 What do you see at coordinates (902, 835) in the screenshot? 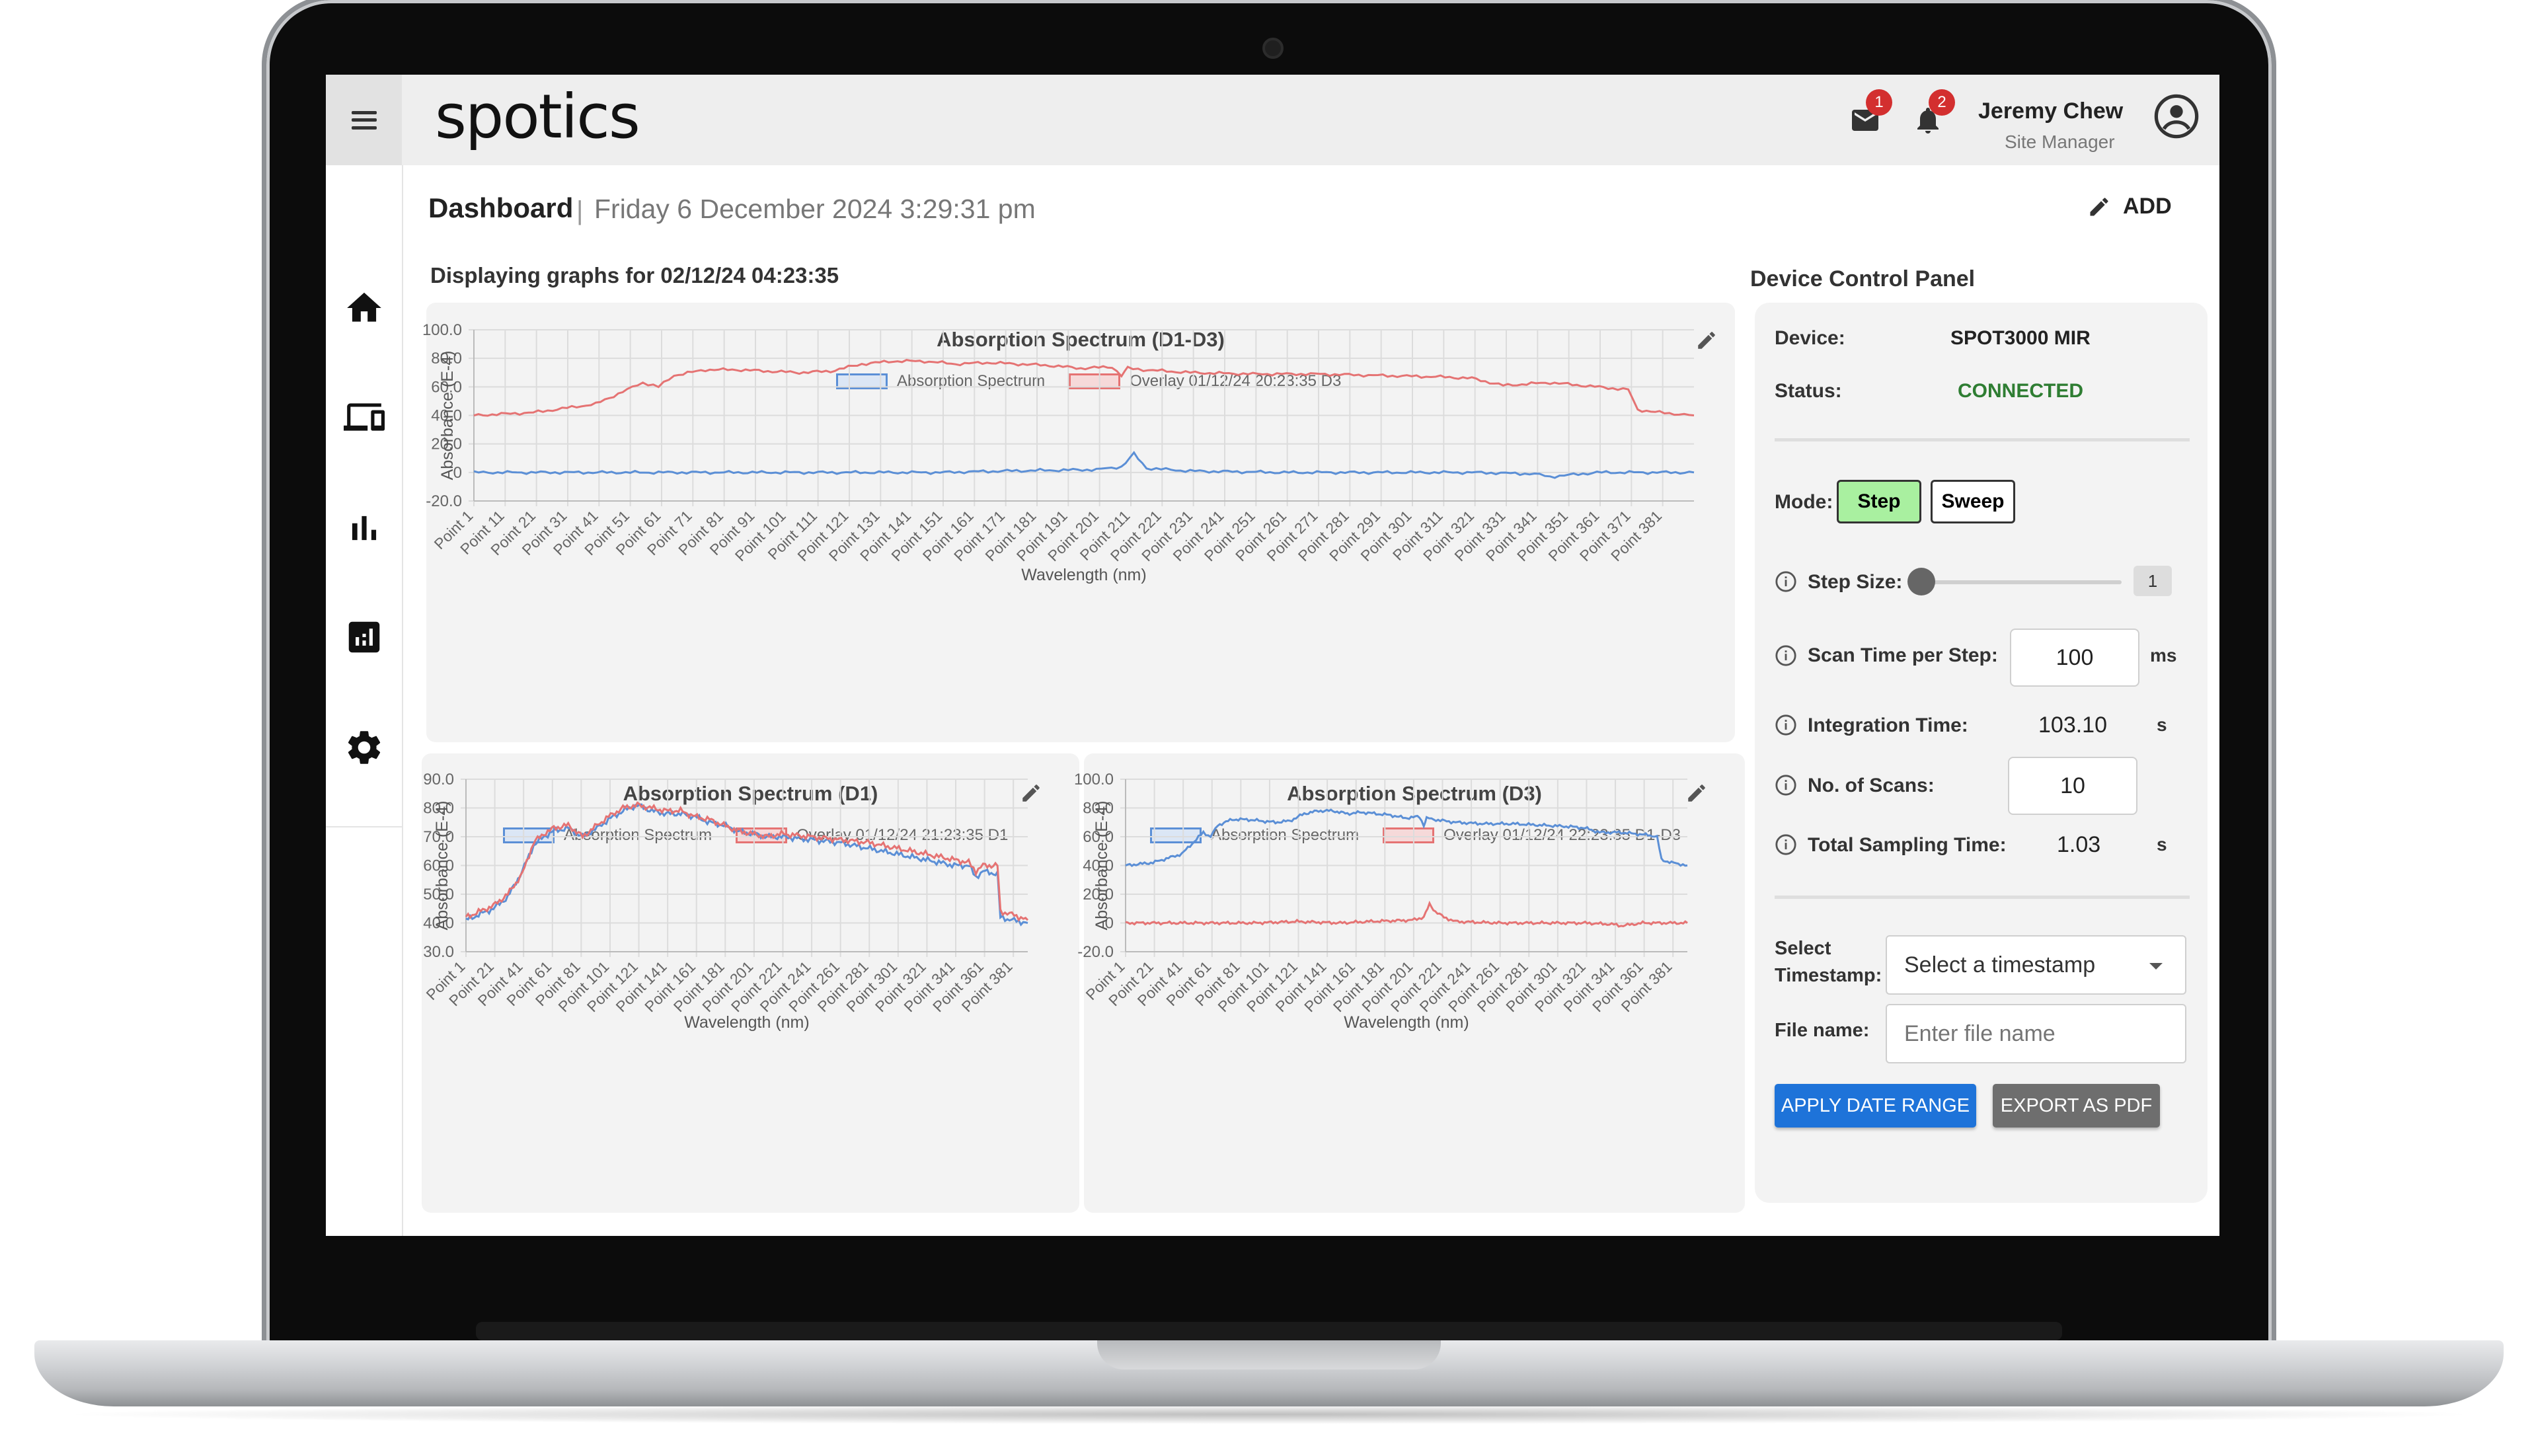
I see `legend-label: Overlay 01/12/24 21:23:35 D1` at bounding box center [902, 835].